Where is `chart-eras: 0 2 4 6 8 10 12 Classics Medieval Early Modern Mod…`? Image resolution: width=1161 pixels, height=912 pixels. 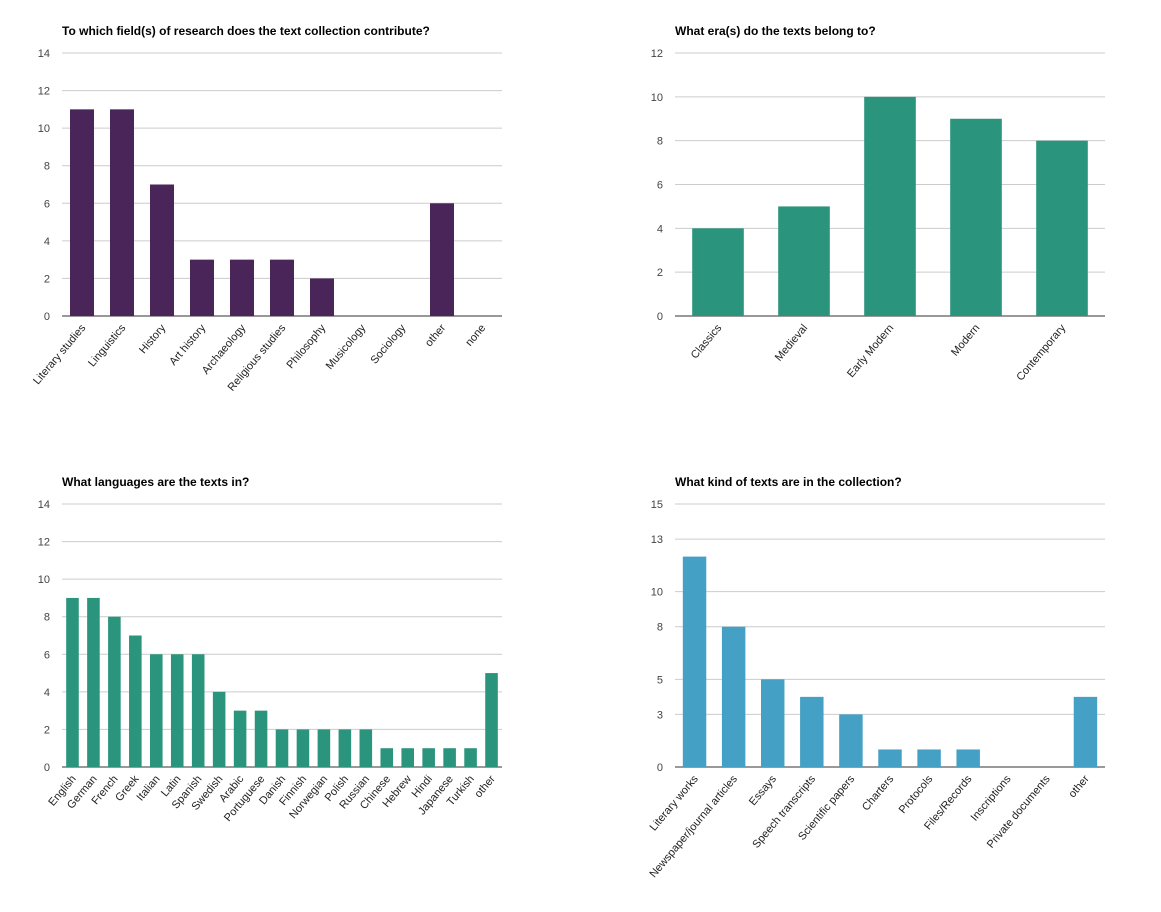
chart-eras: 0 2 4 6 8 10 12 Classics Medieval Early Modern Mod… is located at coordinates (878, 215).